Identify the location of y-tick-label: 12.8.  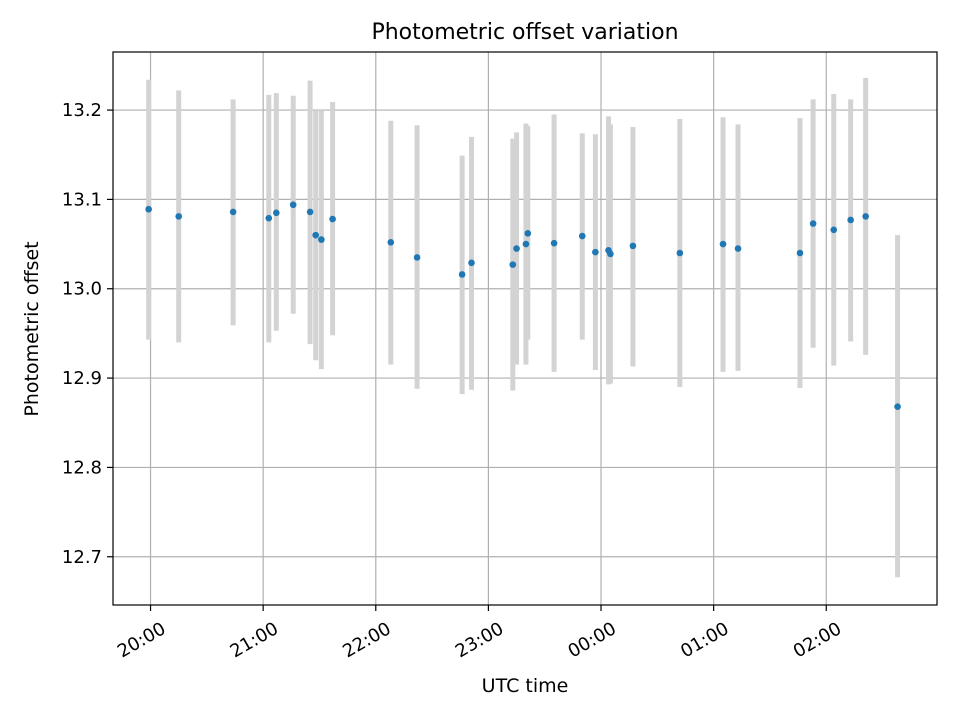
(82, 467).